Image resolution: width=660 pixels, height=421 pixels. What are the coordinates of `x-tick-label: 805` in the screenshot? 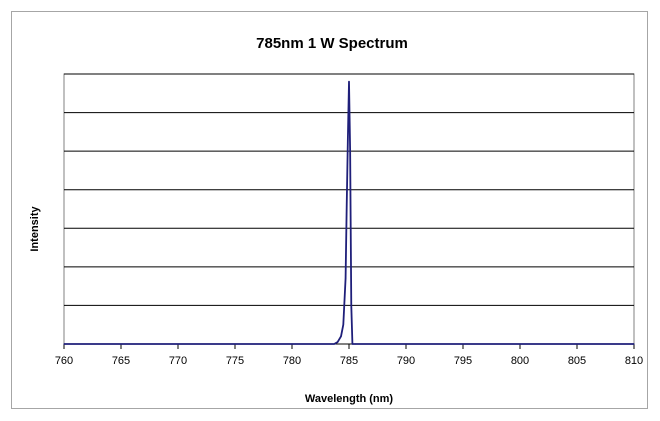 It's located at (577, 361).